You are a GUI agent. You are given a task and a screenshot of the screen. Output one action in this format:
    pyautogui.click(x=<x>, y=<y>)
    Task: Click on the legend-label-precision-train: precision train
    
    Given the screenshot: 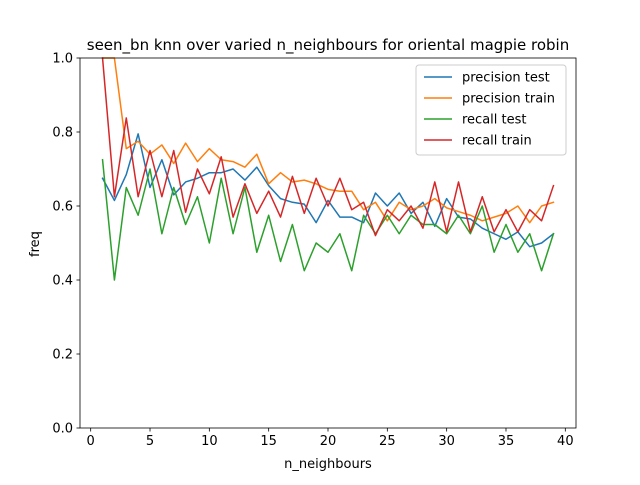 What is the action you would take?
    pyautogui.click(x=508, y=99)
    